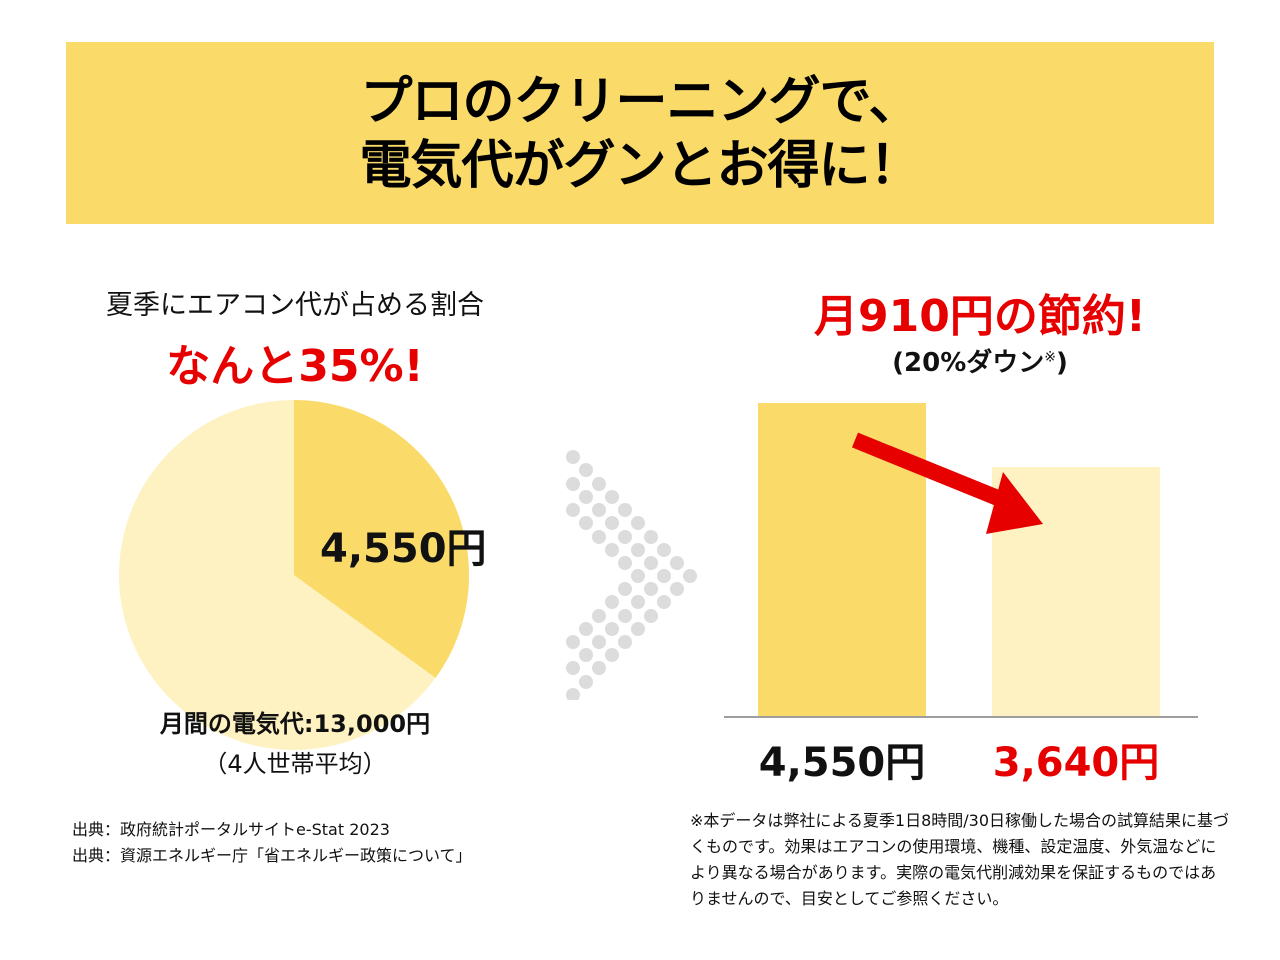 This screenshot has width=1280, height=960. I want to click on title-line-1: プロのクリーニングで、, so click(640, 102).